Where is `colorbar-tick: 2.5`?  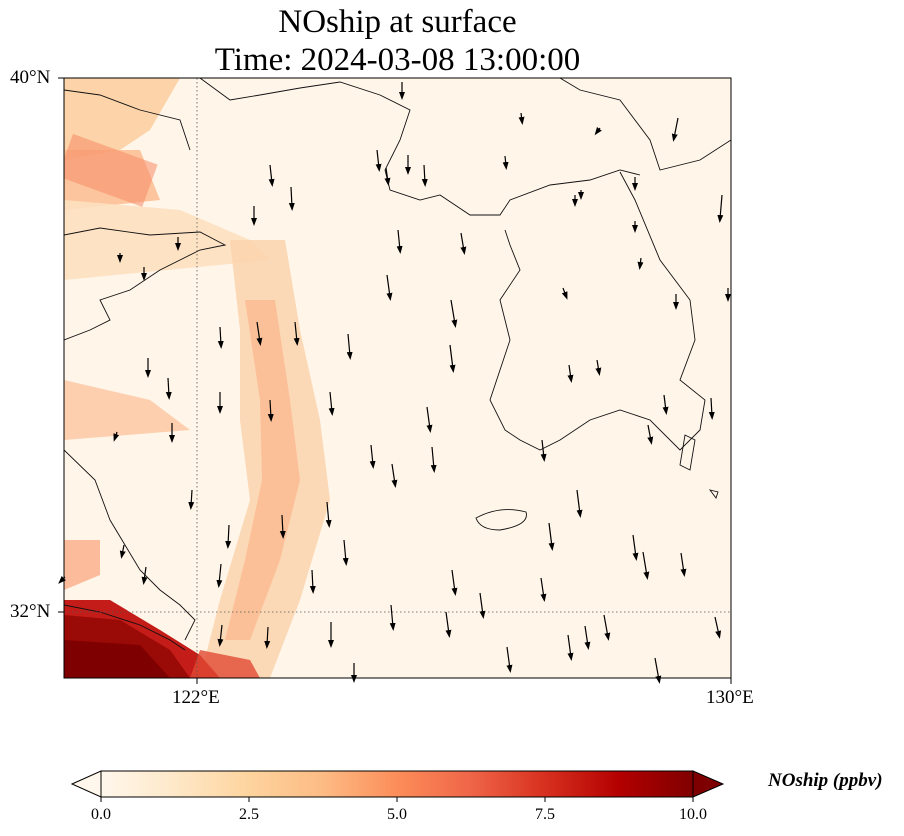 colorbar-tick: 2.5 is located at coordinates (249, 814).